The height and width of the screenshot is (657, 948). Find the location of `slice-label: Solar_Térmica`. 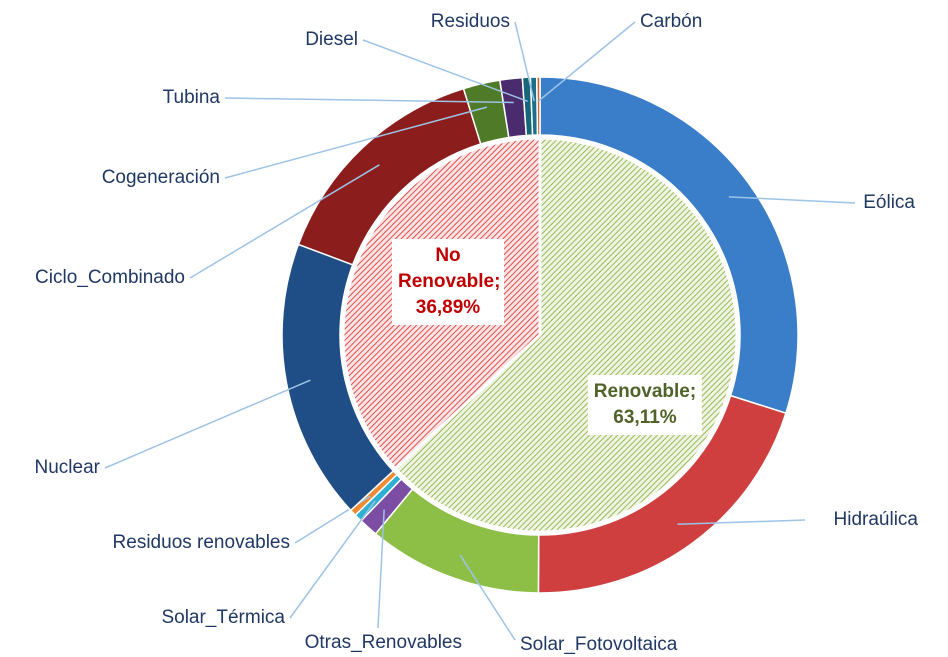

slice-label: Solar_Térmica is located at coordinates (223, 617).